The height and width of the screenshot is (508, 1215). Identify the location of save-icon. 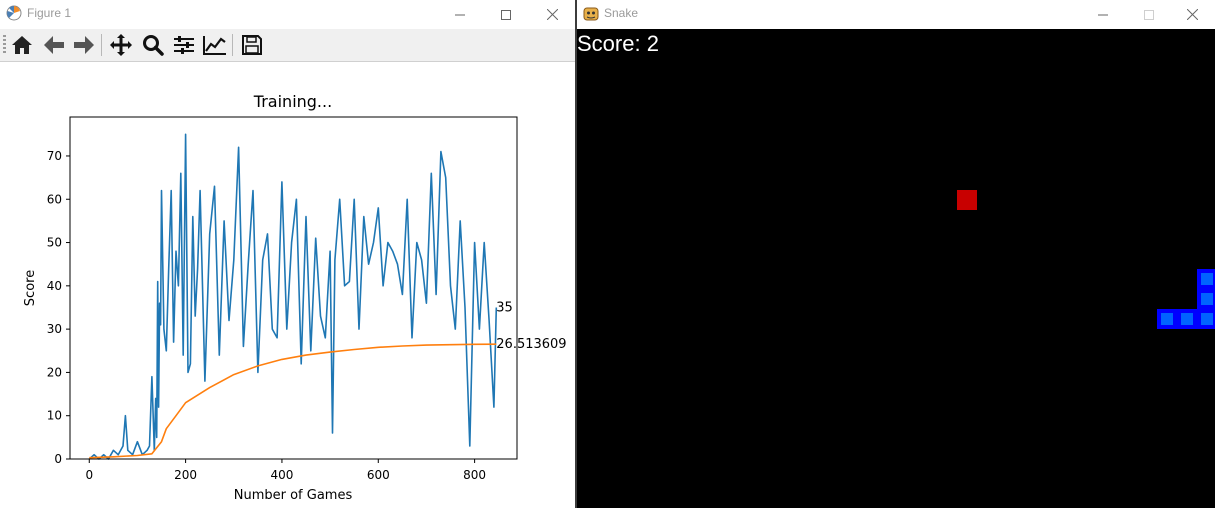
(252, 45).